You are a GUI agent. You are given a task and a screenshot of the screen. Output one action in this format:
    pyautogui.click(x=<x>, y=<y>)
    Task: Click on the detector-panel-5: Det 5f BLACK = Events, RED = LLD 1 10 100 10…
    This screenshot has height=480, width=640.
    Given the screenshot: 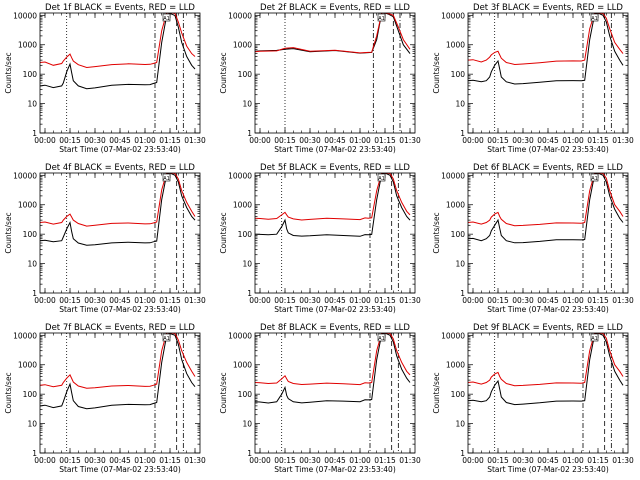 What is the action you would take?
    pyautogui.click(x=320, y=238)
    